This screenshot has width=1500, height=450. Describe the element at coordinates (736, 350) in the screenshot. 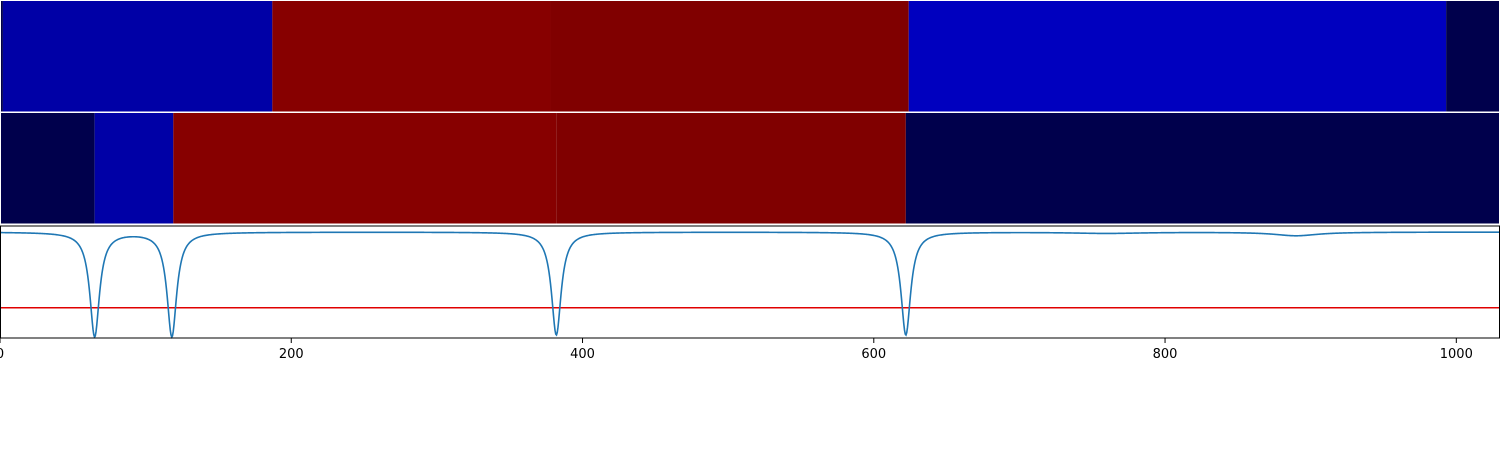

I see `x-axis: 0 200 400 600 800 1000` at that location.